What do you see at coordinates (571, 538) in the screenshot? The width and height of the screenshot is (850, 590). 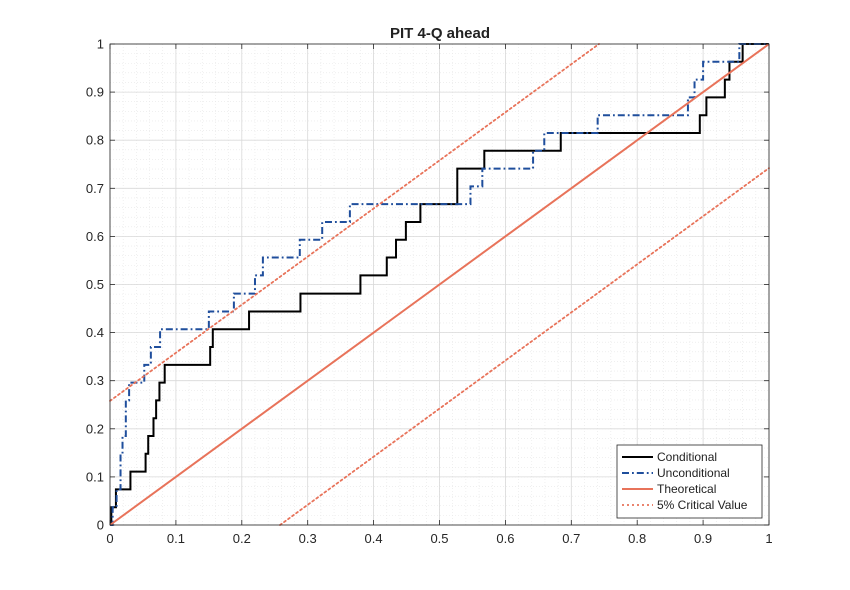 I see `x-tick-label: 0.7` at bounding box center [571, 538].